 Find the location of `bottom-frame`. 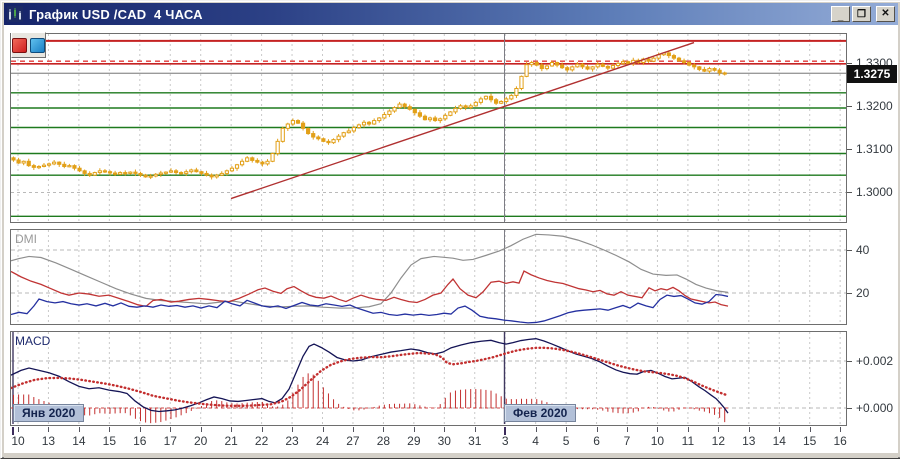

bottom-frame is located at coordinates (451, 455).